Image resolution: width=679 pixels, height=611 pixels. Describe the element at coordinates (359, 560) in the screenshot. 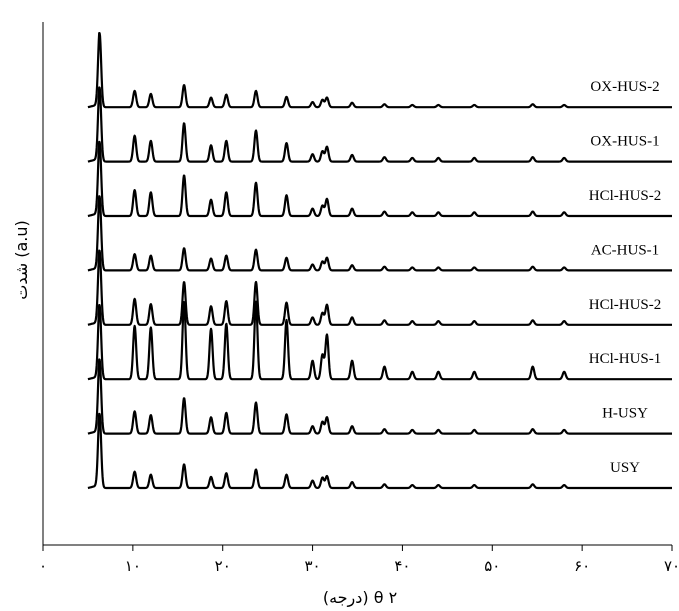

I see `x-ticks: ۰ ۱۰ ۲۰ ۳۰ ۴۰ ۵۰ ۶۰ ۷۰` at that location.